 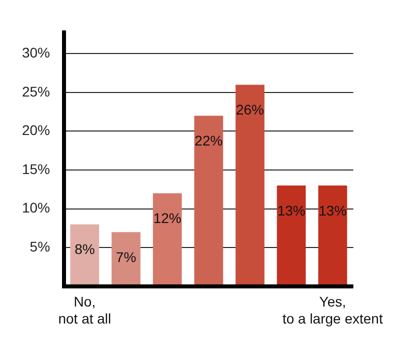 What do you see at coordinates (167, 218) in the screenshot?
I see `data-label: 12%` at bounding box center [167, 218].